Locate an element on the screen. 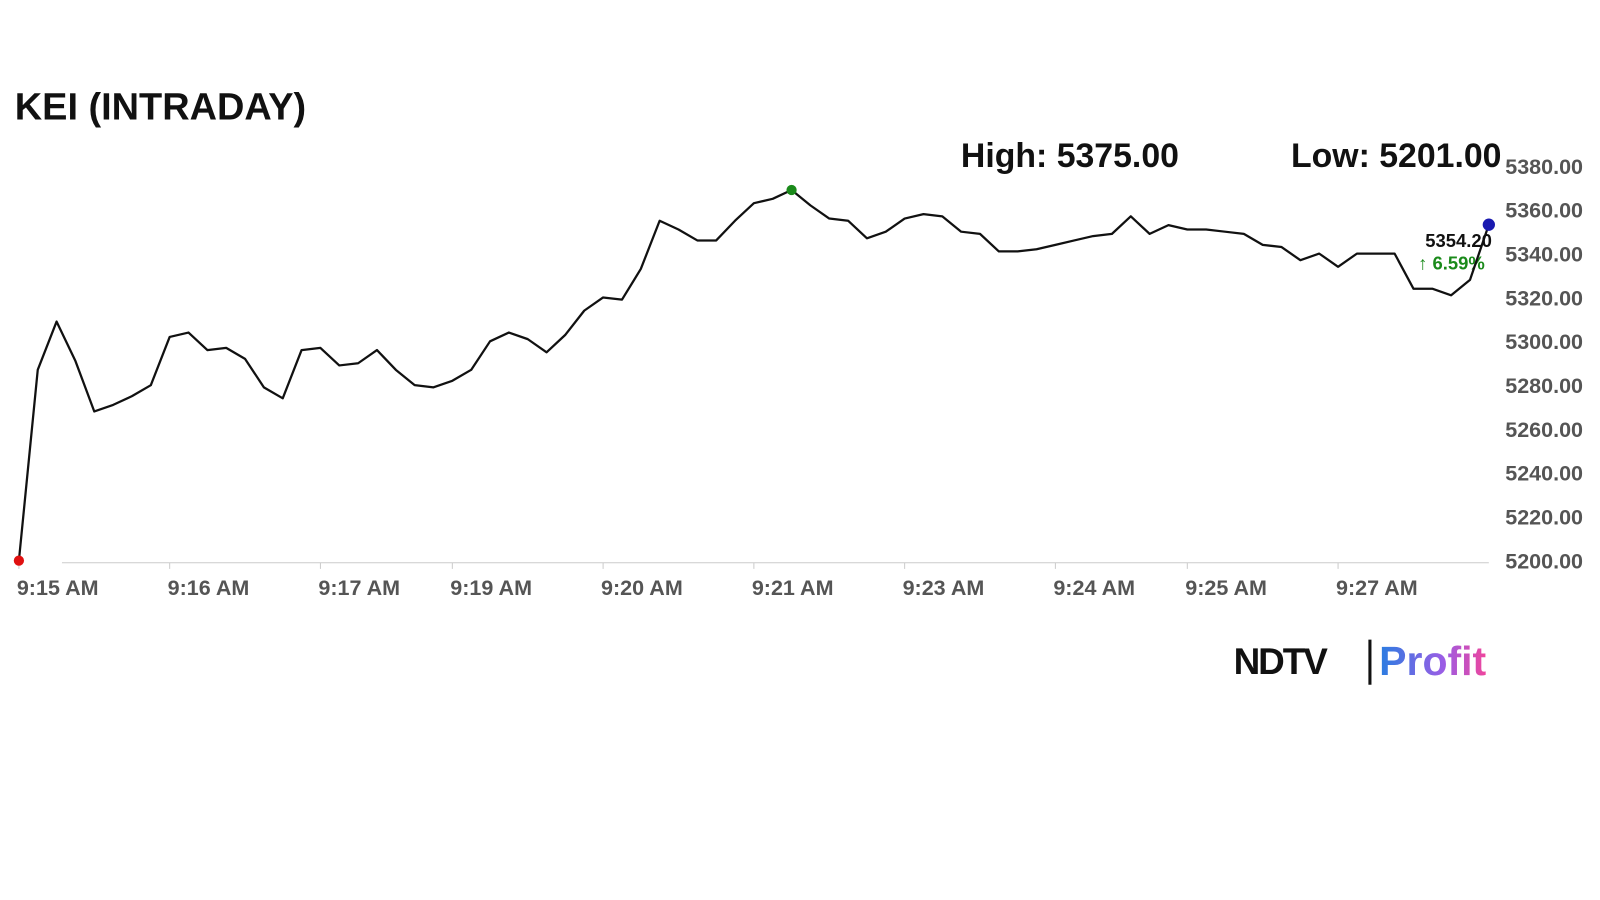 This screenshot has height=900, width=1600. high-marker is located at coordinates (791, 190).